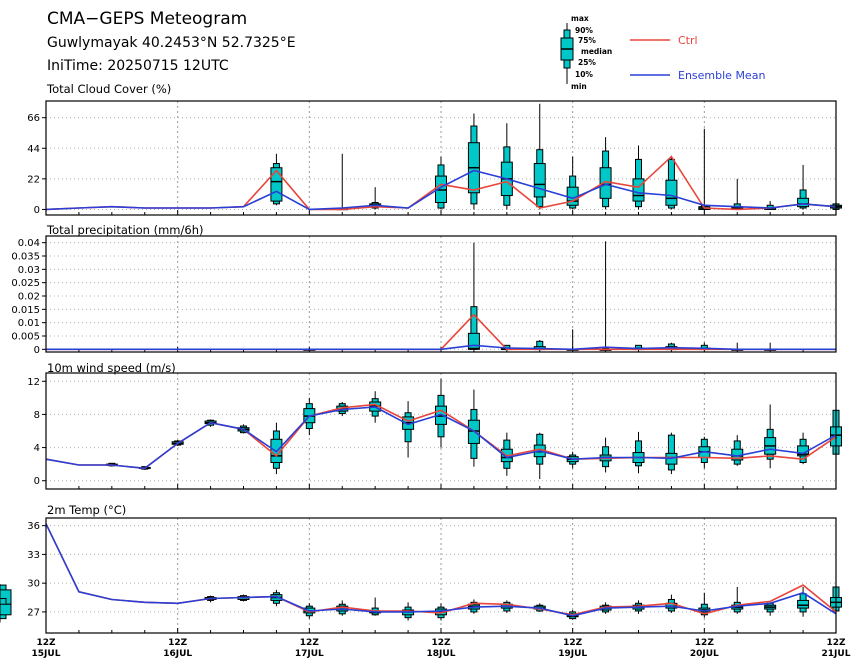 Image resolution: width=860 pixels, height=669 pixels. What do you see at coordinates (584, 30) in the screenshot?
I see `legend-label-90: 90%` at bounding box center [584, 30].